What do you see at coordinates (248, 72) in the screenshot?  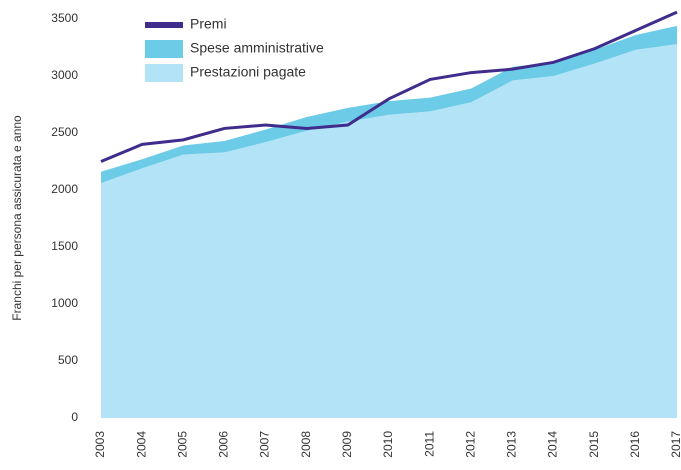 I see `legend-label: Prestazioni pagate` at bounding box center [248, 72].